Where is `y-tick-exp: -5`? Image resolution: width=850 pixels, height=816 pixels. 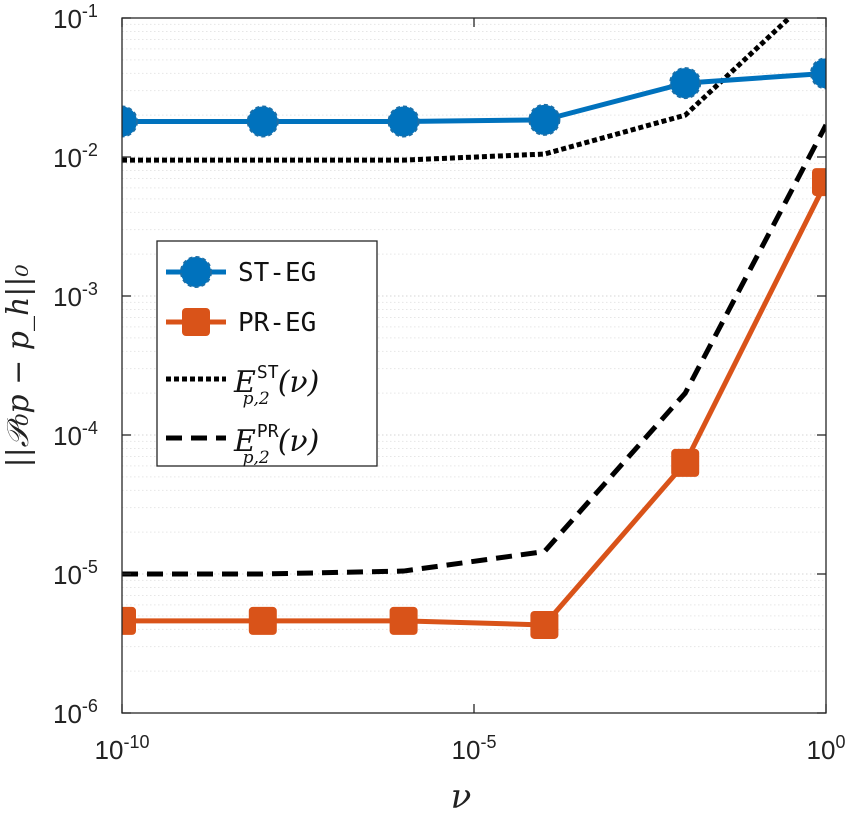 y-tick-exp: -5 is located at coordinates (90, 567).